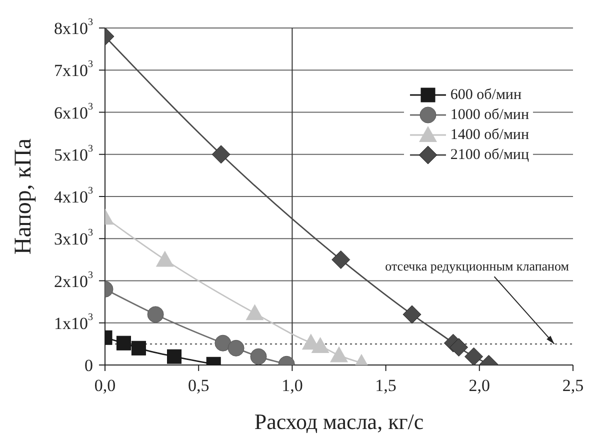 The height and width of the screenshot is (442, 591). What do you see at coordinates (73, 27) in the screenshot?
I see `y-tick-label: 8x10$^{3}$` at bounding box center [73, 27].